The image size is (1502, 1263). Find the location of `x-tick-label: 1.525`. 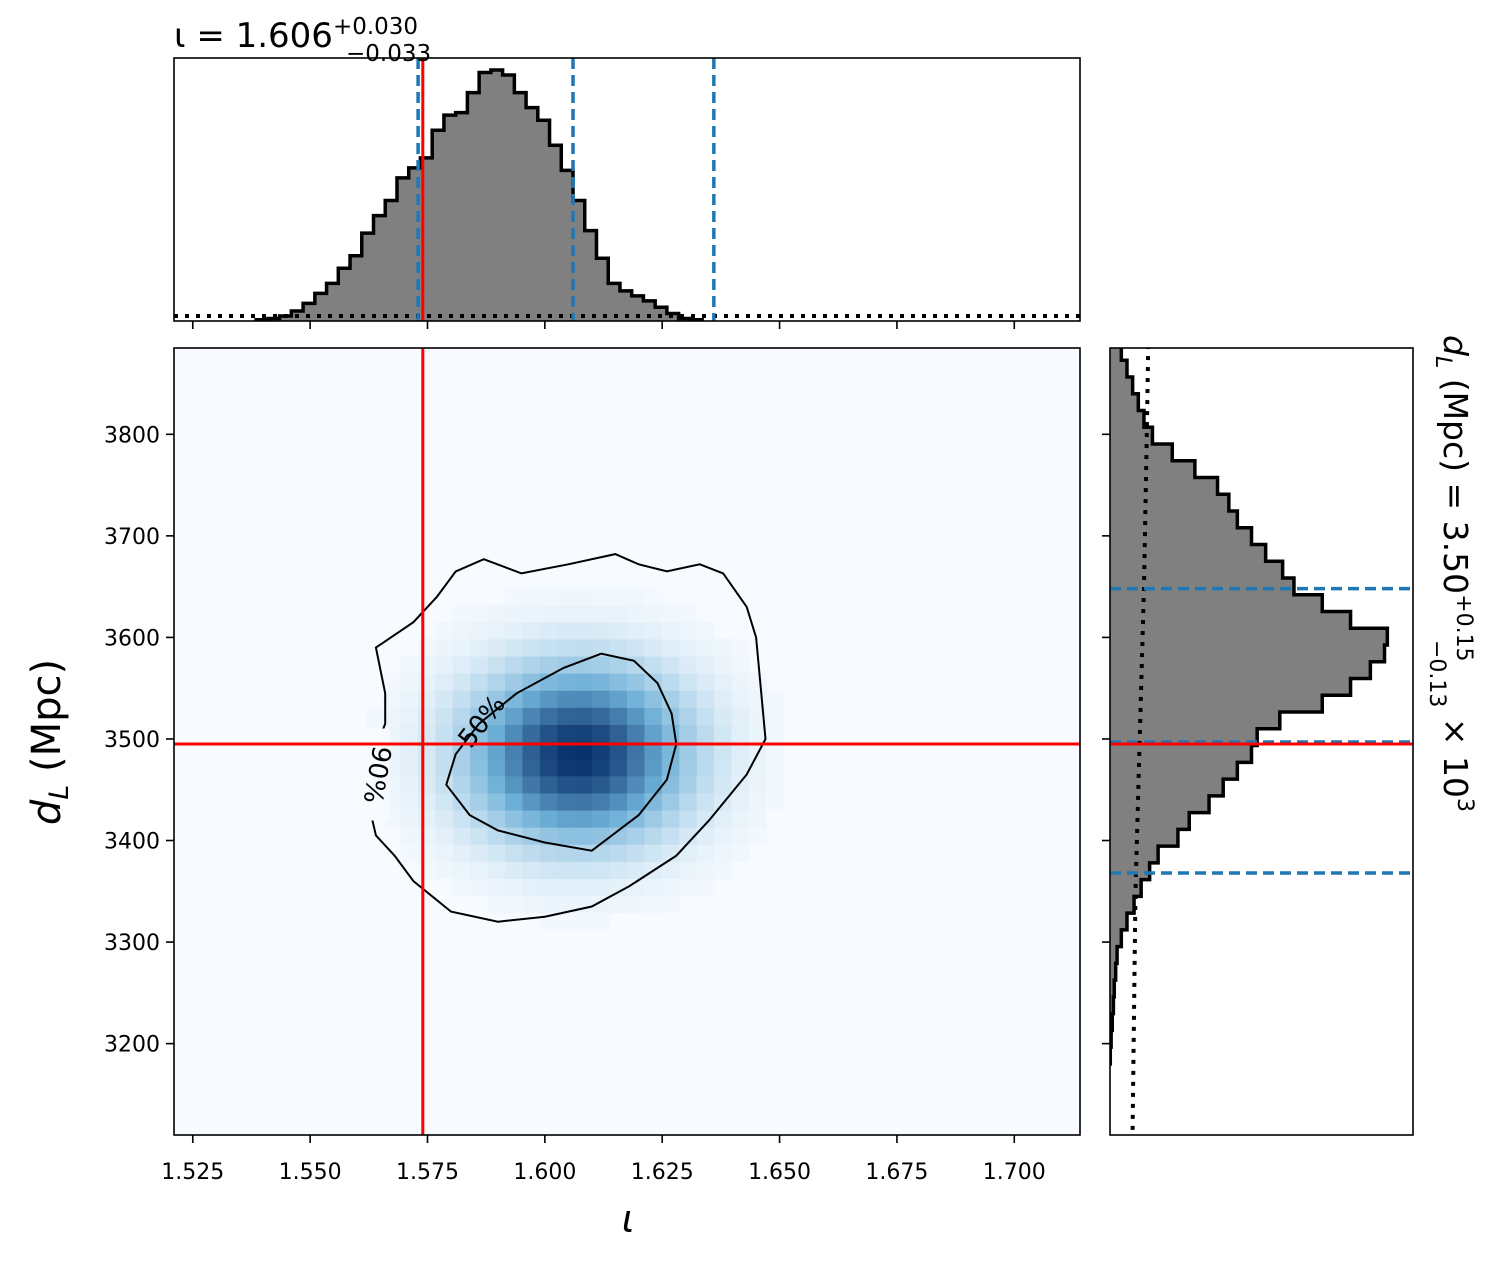

x-tick-label: 1.525 is located at coordinates (192, 1172).